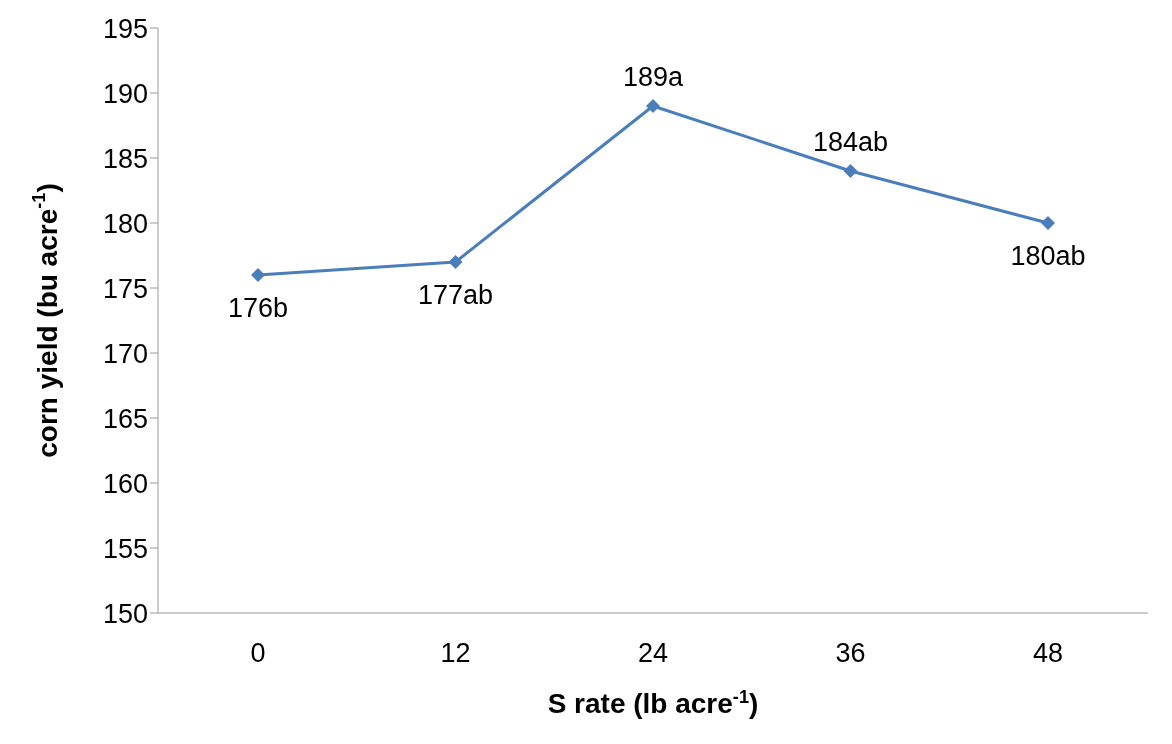 This screenshot has height=744, width=1172. I want to click on data-label: 189a, so click(653, 77).